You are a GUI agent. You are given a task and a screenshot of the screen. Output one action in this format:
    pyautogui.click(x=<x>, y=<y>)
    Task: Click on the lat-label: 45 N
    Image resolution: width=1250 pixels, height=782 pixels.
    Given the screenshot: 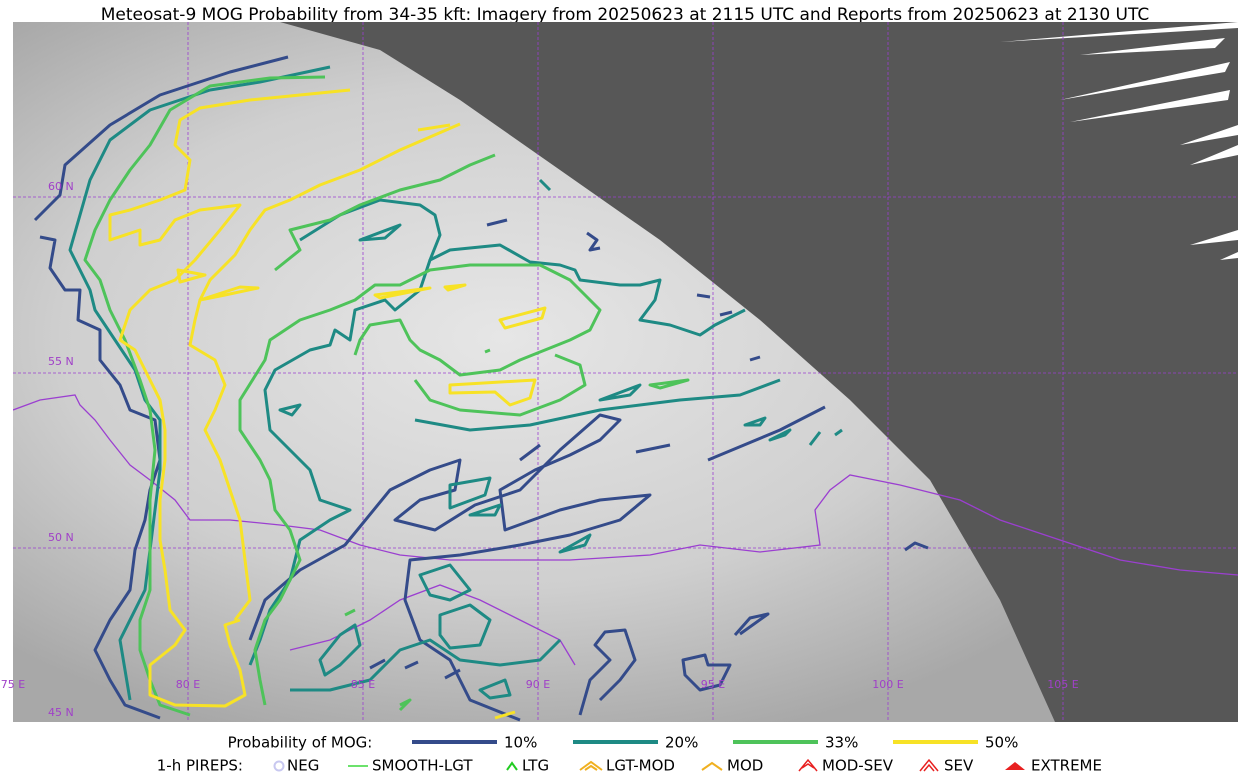 What is the action you would take?
    pyautogui.click(x=61, y=712)
    